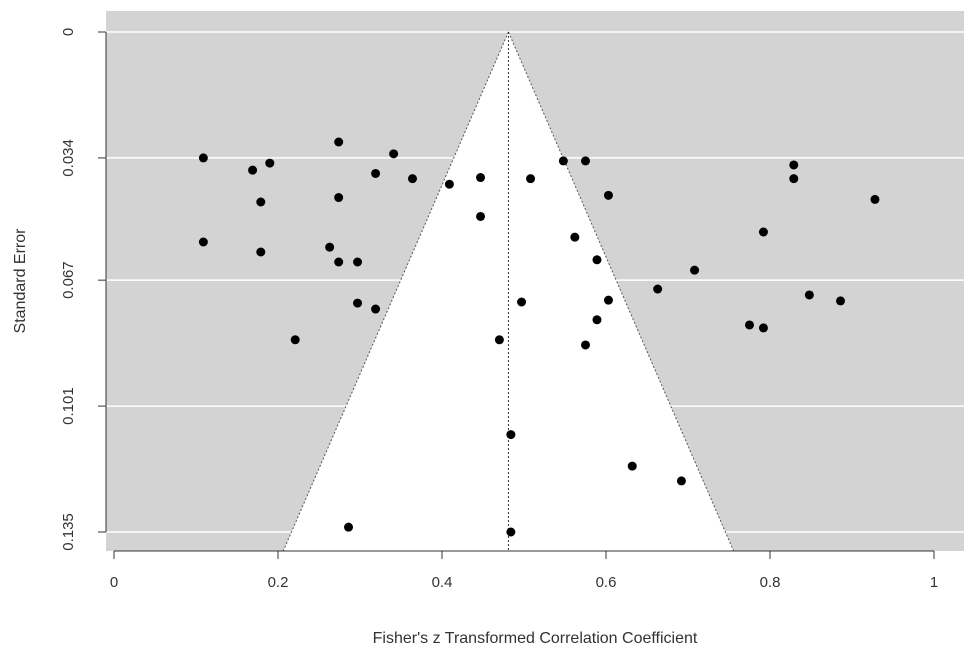 The image size is (964, 648). I want to click on x-tick-label-0: 0, so click(114, 582).